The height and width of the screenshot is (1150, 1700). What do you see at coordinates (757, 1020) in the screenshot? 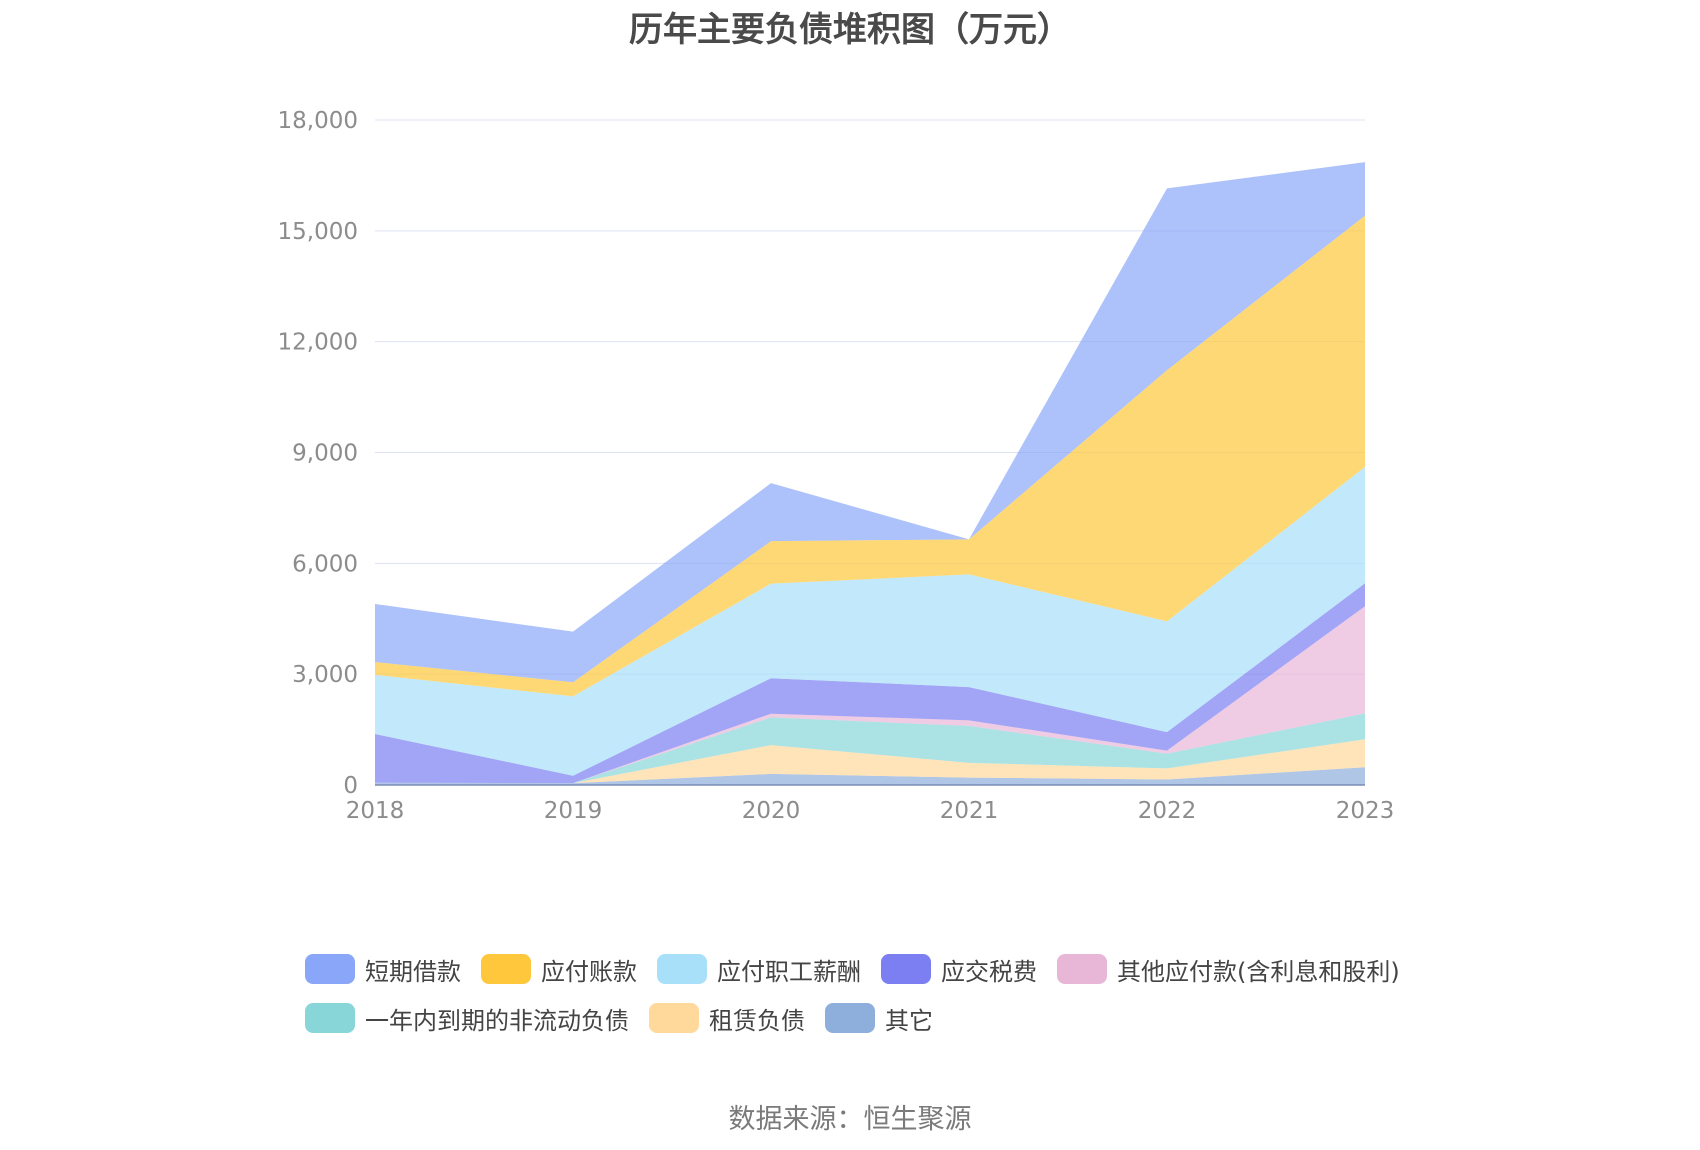
I see `legend-label: 租赁负债` at bounding box center [757, 1020].